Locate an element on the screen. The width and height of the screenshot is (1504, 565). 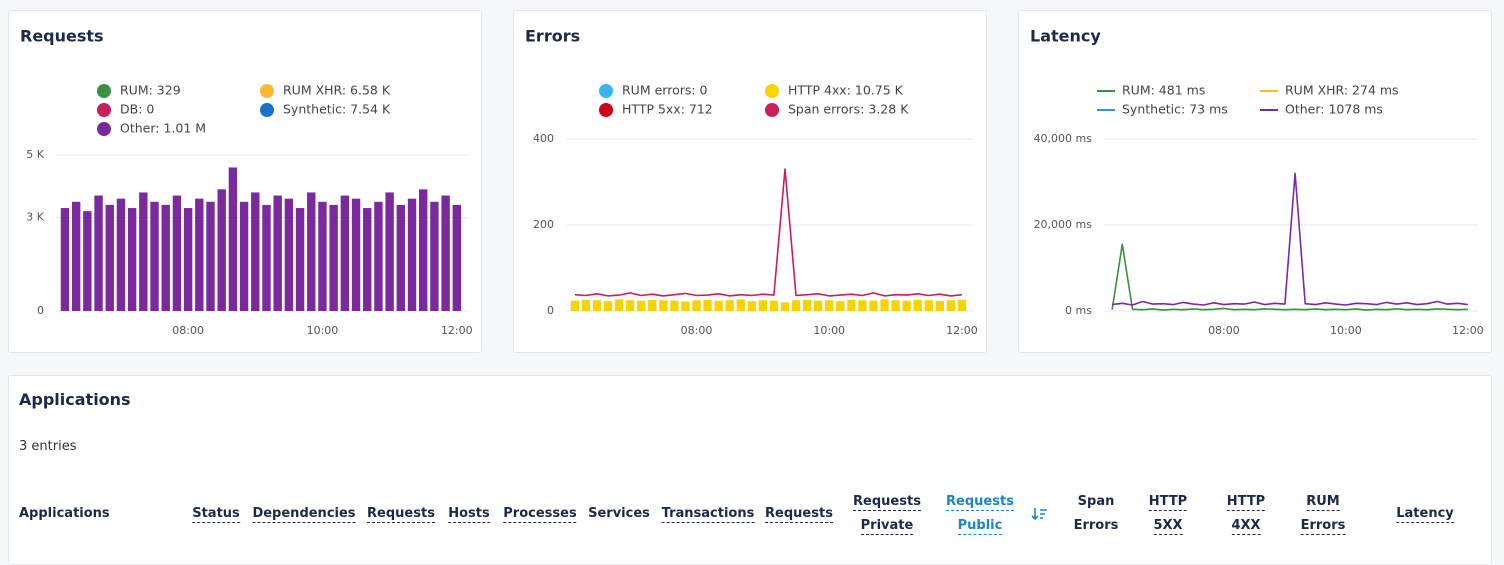
header-text: 4XX is located at coordinates (1246, 526).